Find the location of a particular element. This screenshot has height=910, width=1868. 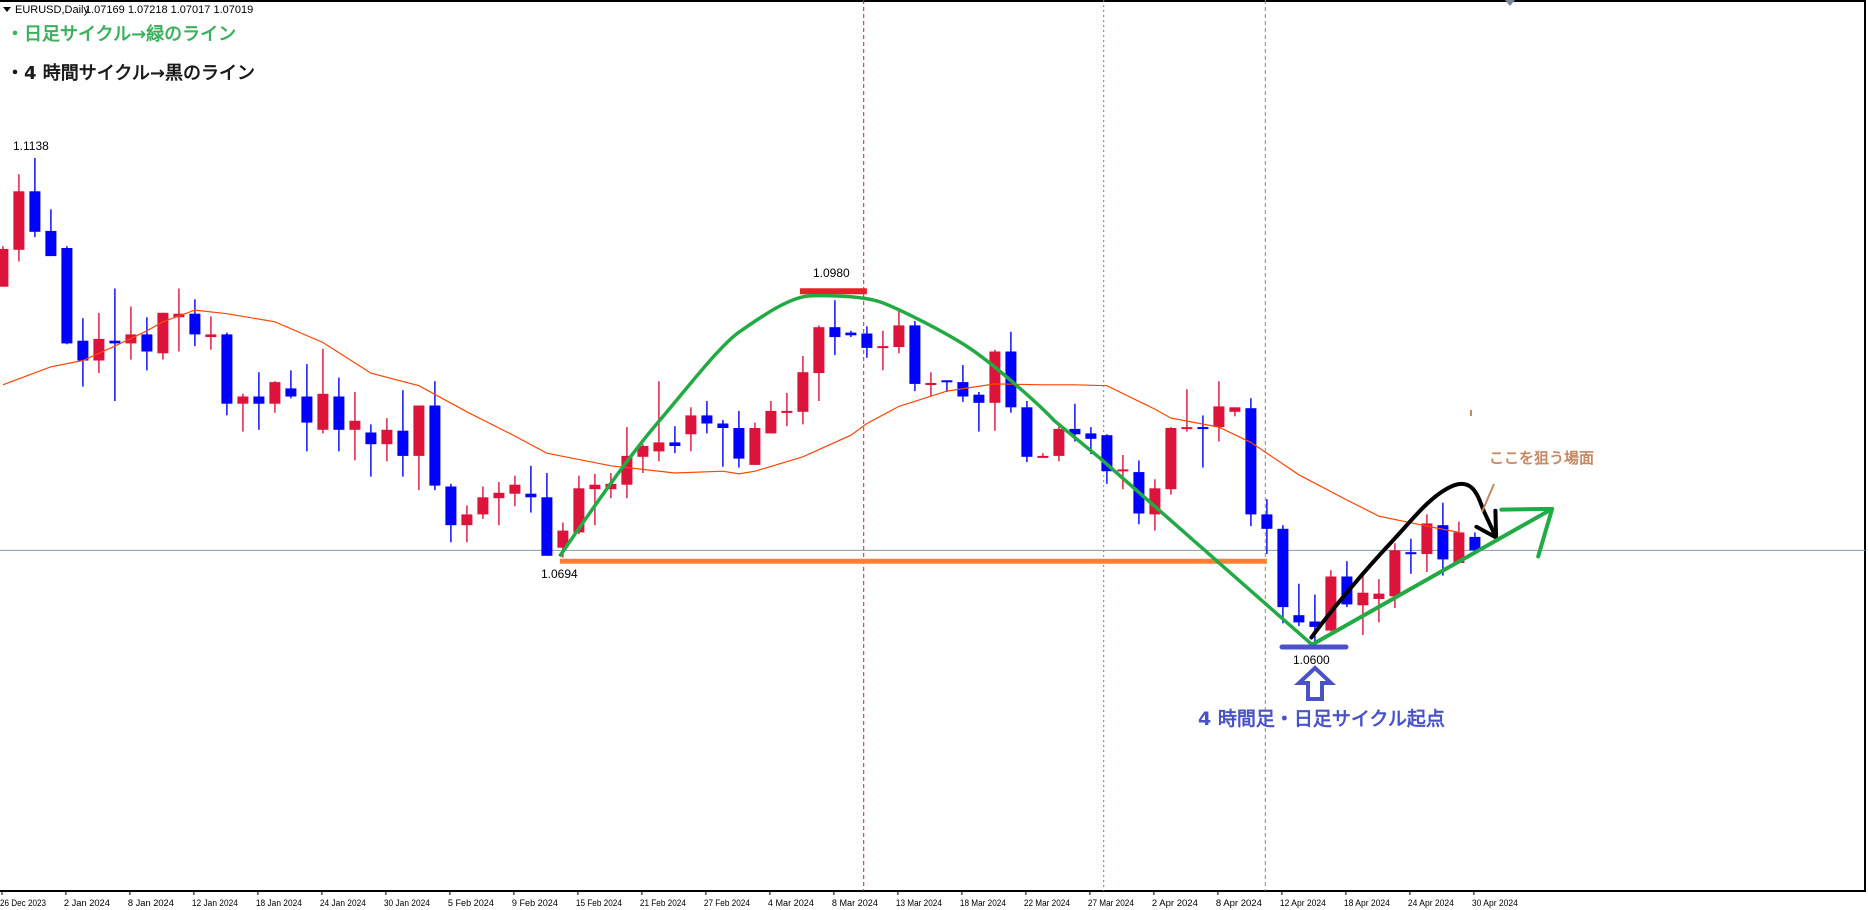

x-axis-label: 4 Mar 2024 is located at coordinates (791, 903).